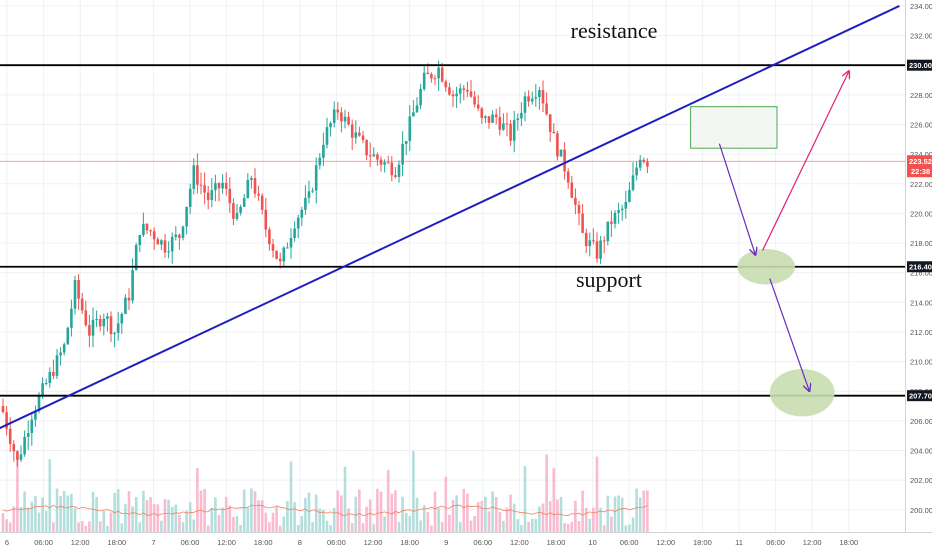 This screenshot has height=555, width=932. Describe the element at coordinates (325, 510) in the screenshot. I see `volume-ma-line` at that location.